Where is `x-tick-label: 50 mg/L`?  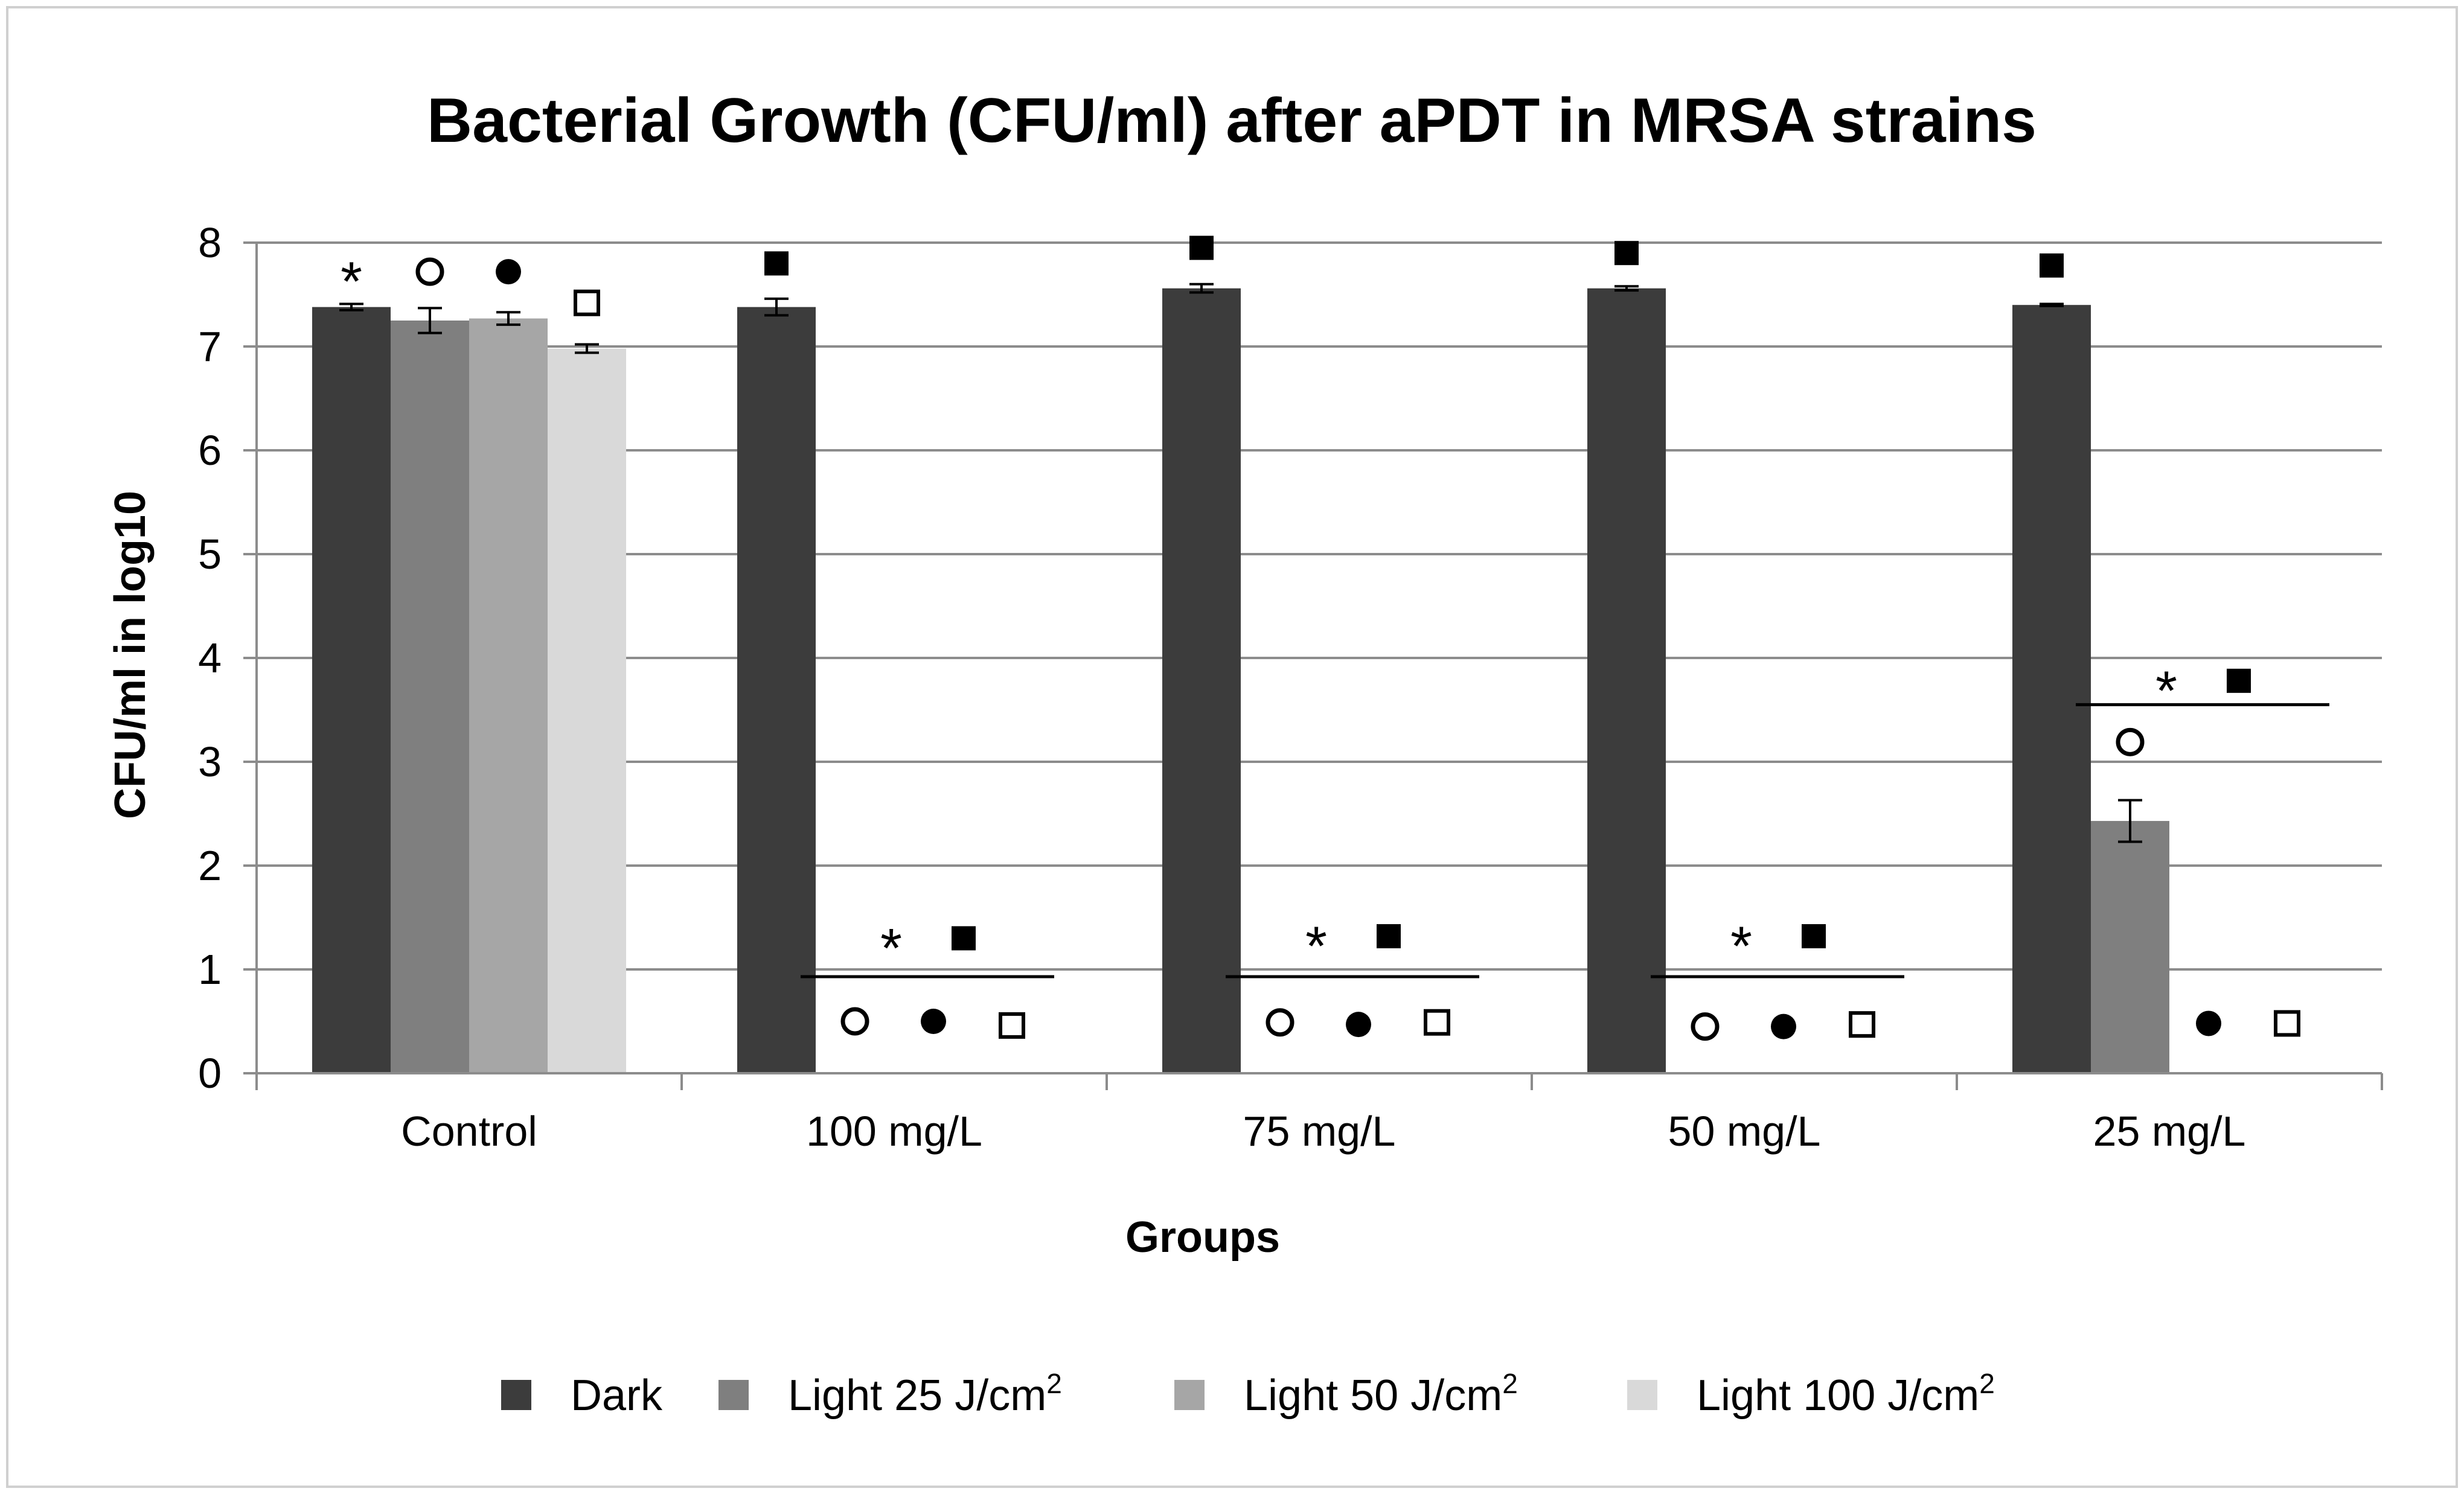 x-tick-label: 50 mg/L is located at coordinates (1744, 1131).